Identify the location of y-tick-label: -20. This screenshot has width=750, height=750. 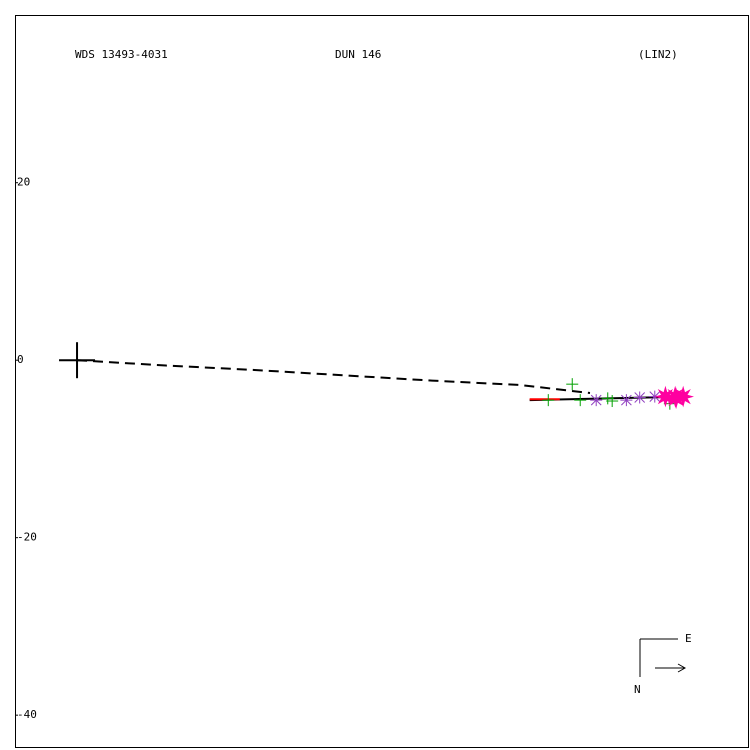
(27, 537).